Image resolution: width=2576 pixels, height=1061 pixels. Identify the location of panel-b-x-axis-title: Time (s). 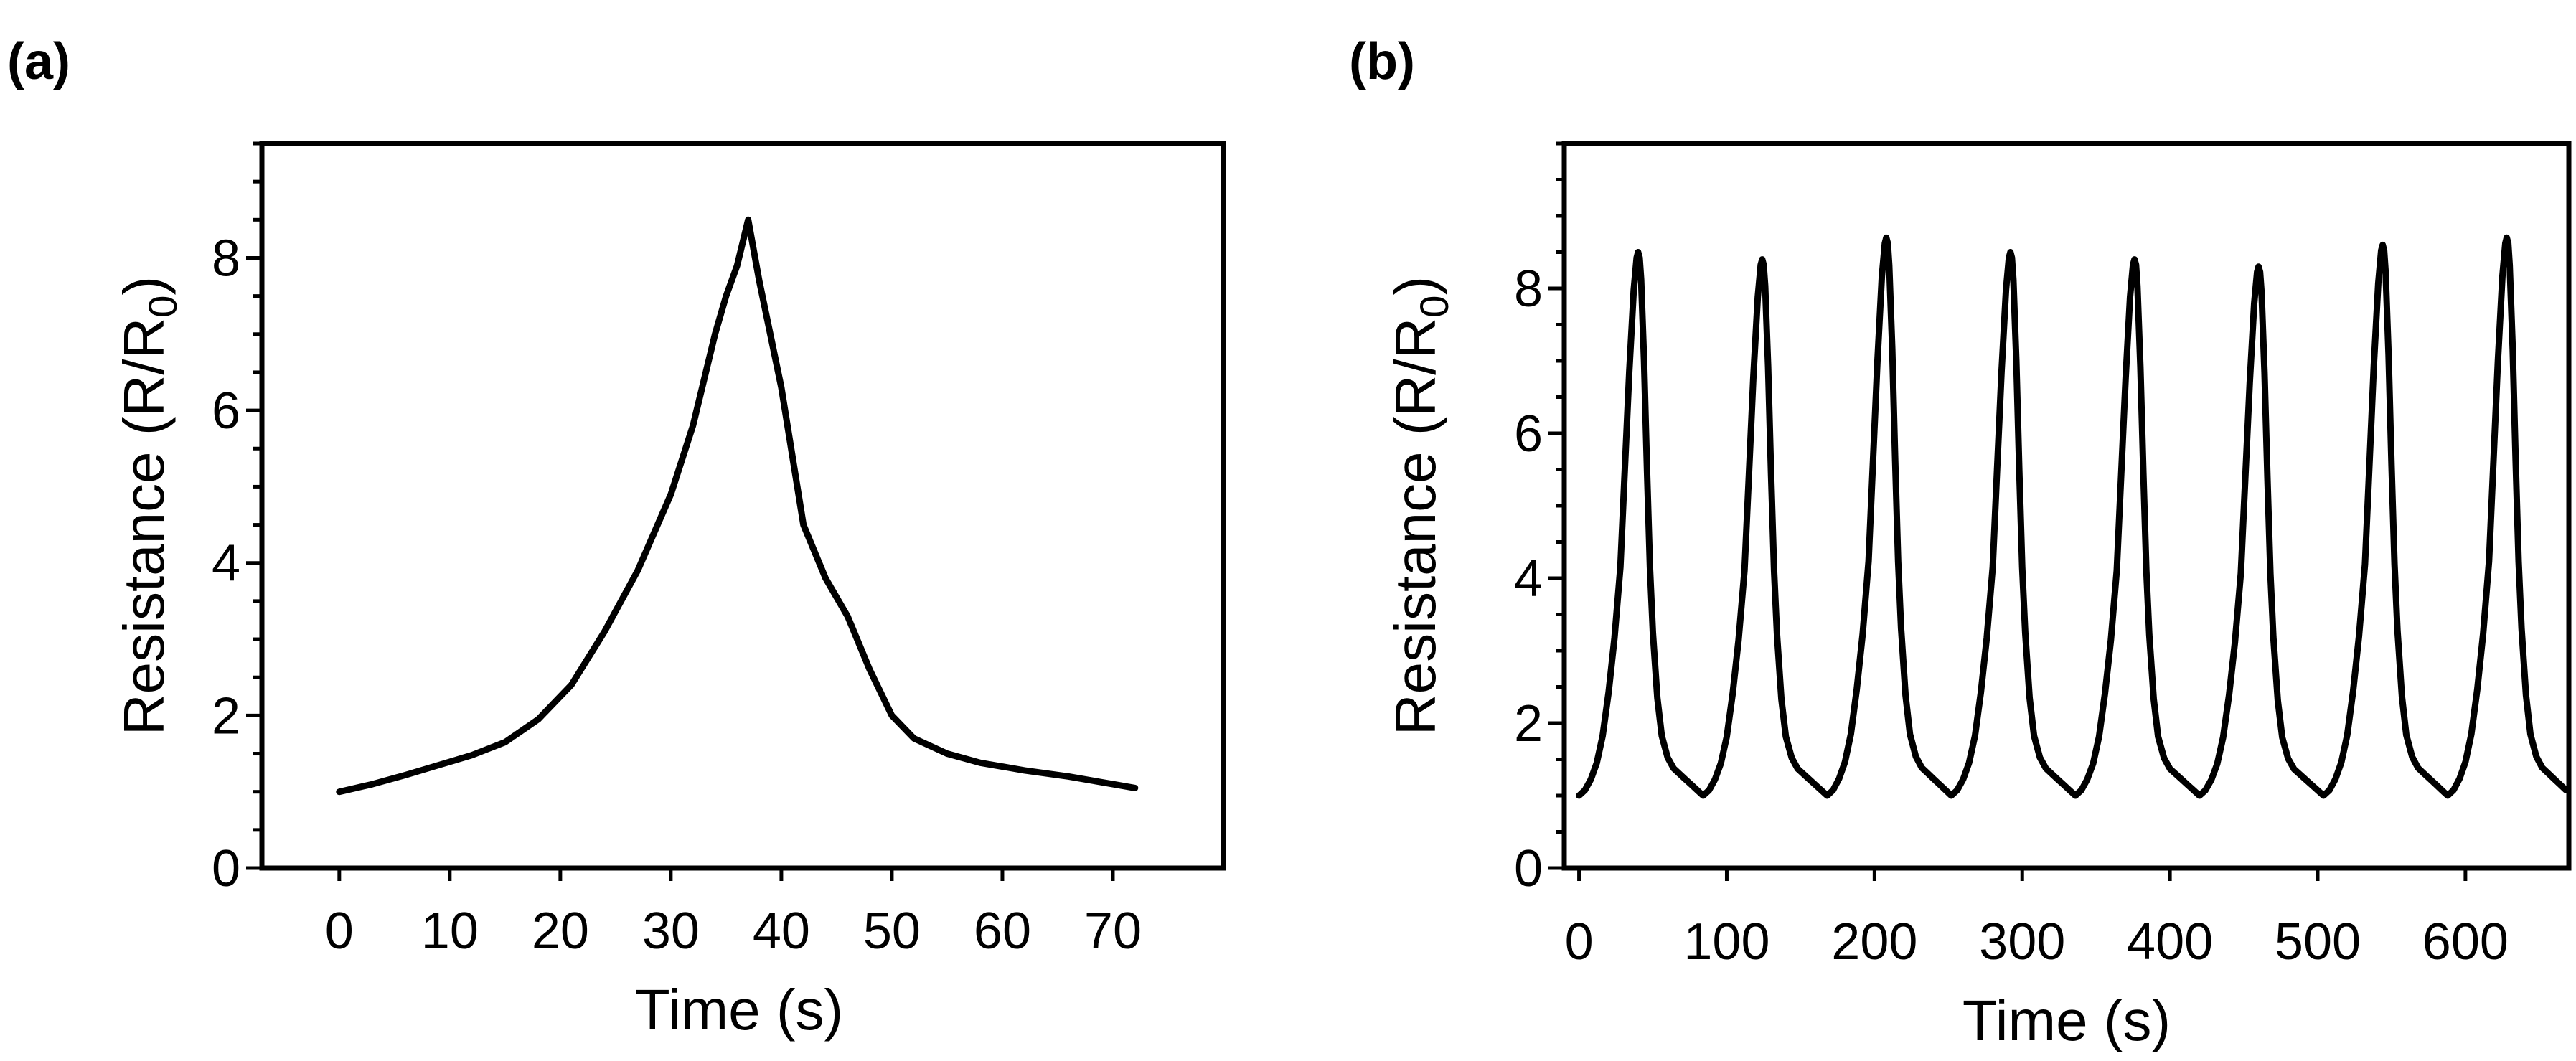
(2066, 1020).